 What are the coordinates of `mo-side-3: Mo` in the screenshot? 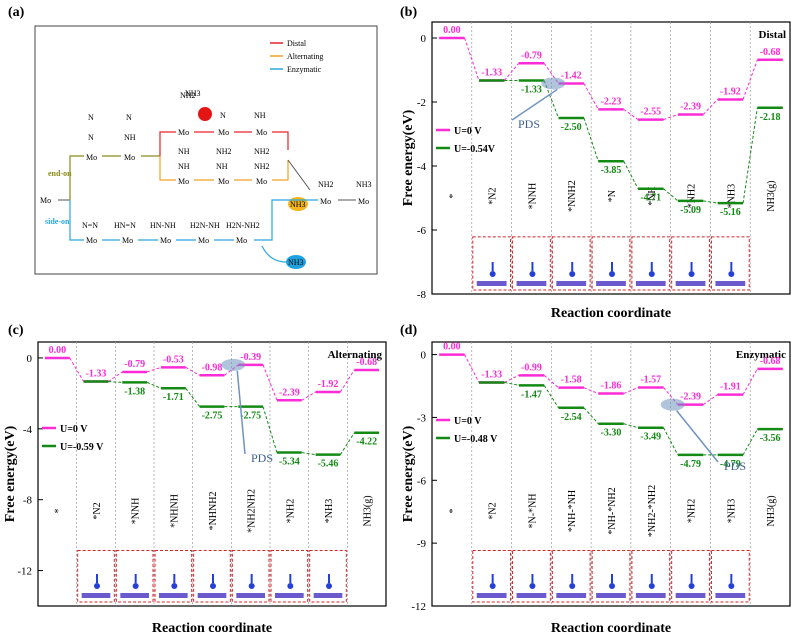 It's located at (165, 240).